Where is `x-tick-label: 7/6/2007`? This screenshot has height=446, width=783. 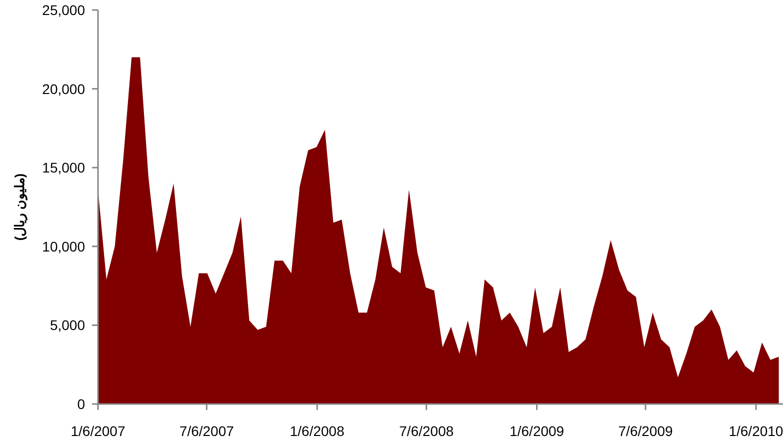 x-tick-label: 7/6/2007 is located at coordinates (206, 431).